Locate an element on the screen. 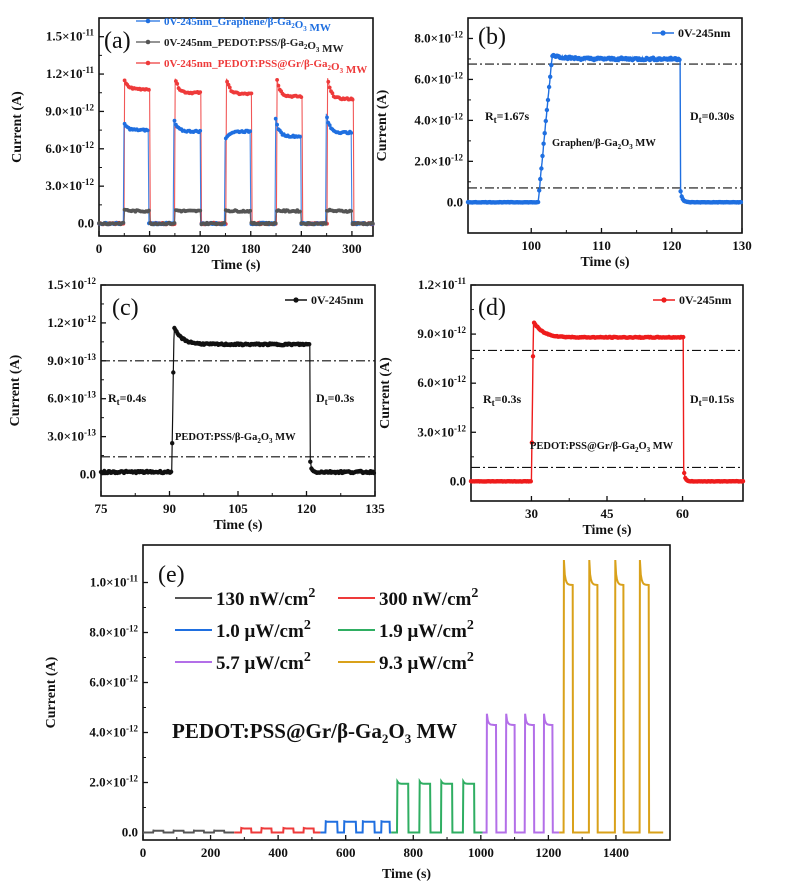 The width and height of the screenshot is (812, 886). y-tick-mantissa: 4.0×10 is located at coordinates (432, 119).